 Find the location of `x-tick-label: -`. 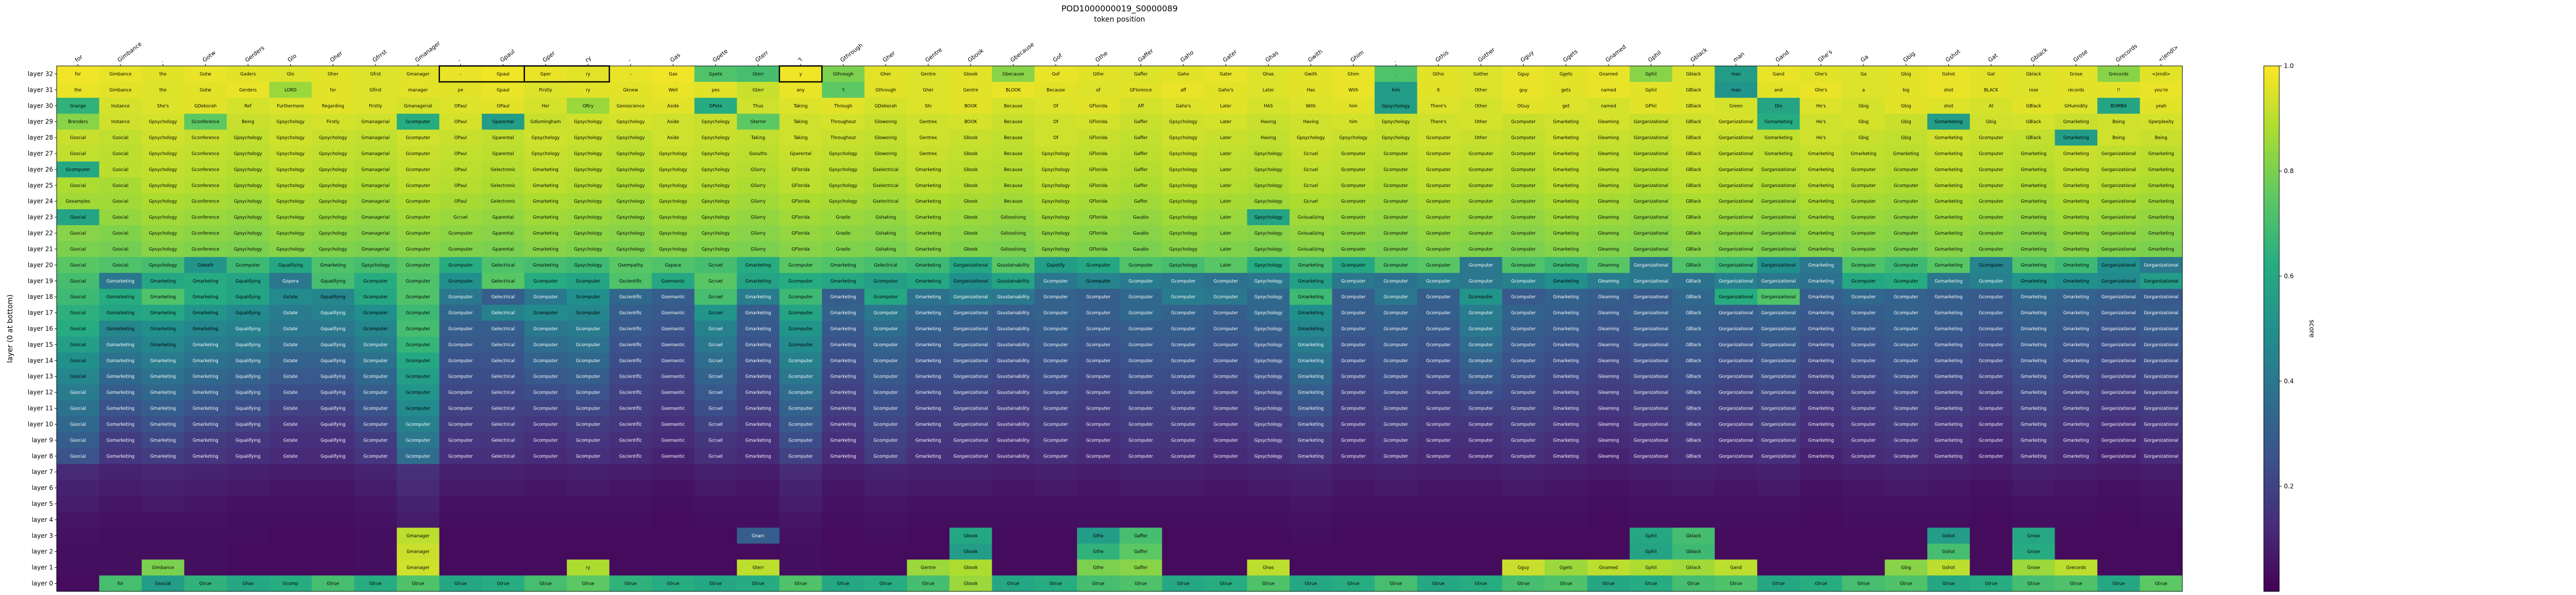

x-tick-label: - is located at coordinates (629, 60).